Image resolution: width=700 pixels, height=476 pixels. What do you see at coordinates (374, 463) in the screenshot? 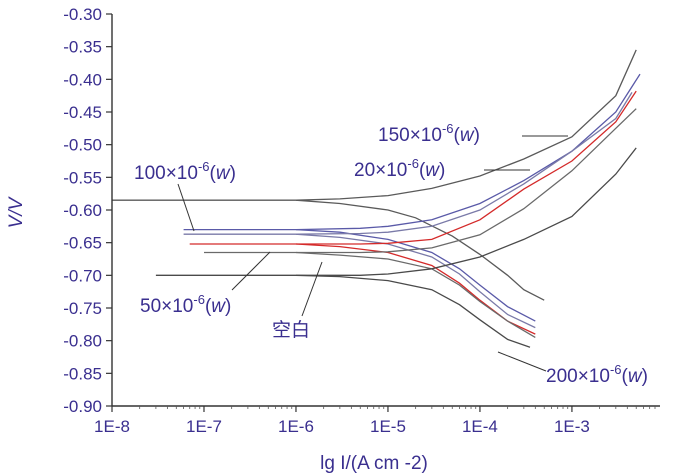
I see `x-axis-title: lg I/(A cm -2)` at bounding box center [374, 463].